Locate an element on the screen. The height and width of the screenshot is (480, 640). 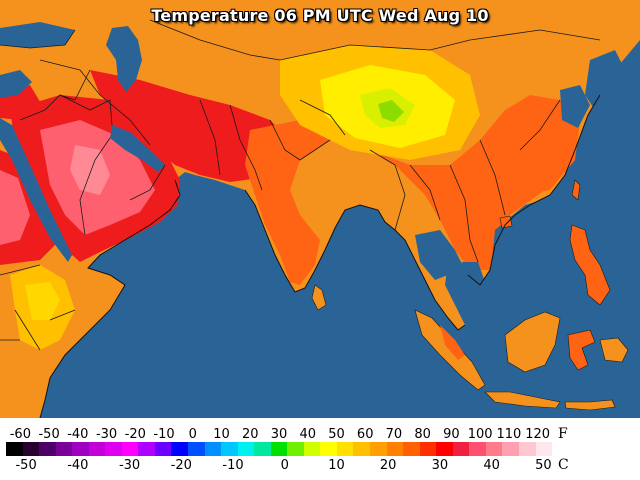
fahrenheit-tick-label: -60 is located at coordinates (20, 434).